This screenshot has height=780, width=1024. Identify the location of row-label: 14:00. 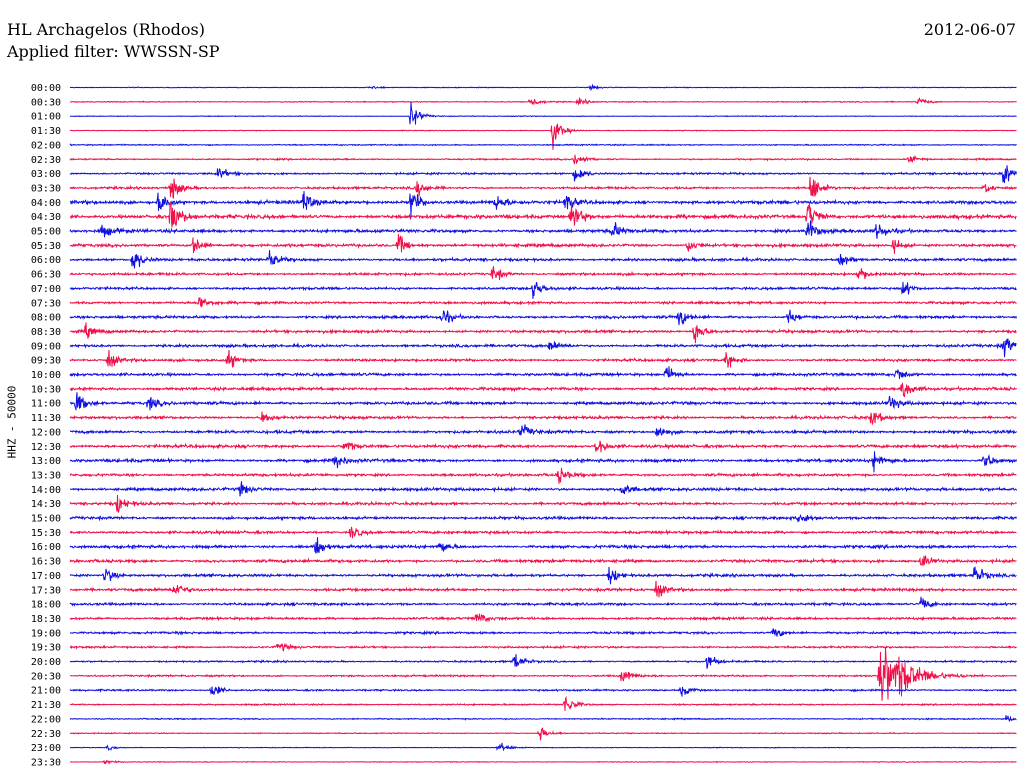
(46, 490).